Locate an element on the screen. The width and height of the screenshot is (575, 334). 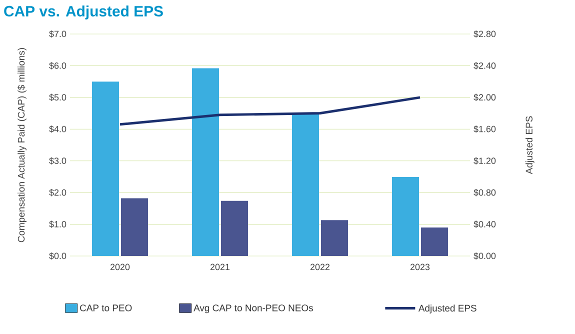
chart-title: CAP vs. Adjusted EPS is located at coordinates (83, 13).